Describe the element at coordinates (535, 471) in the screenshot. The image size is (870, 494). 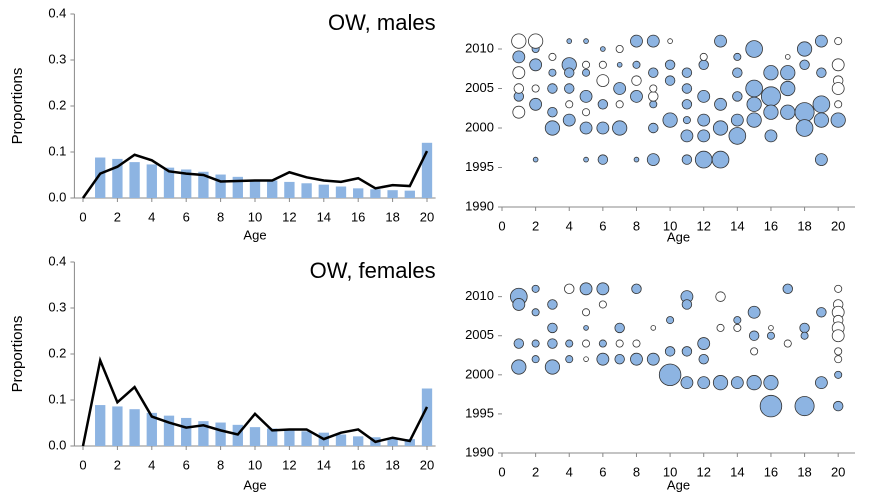
I see `x-tick-label: 2` at that location.